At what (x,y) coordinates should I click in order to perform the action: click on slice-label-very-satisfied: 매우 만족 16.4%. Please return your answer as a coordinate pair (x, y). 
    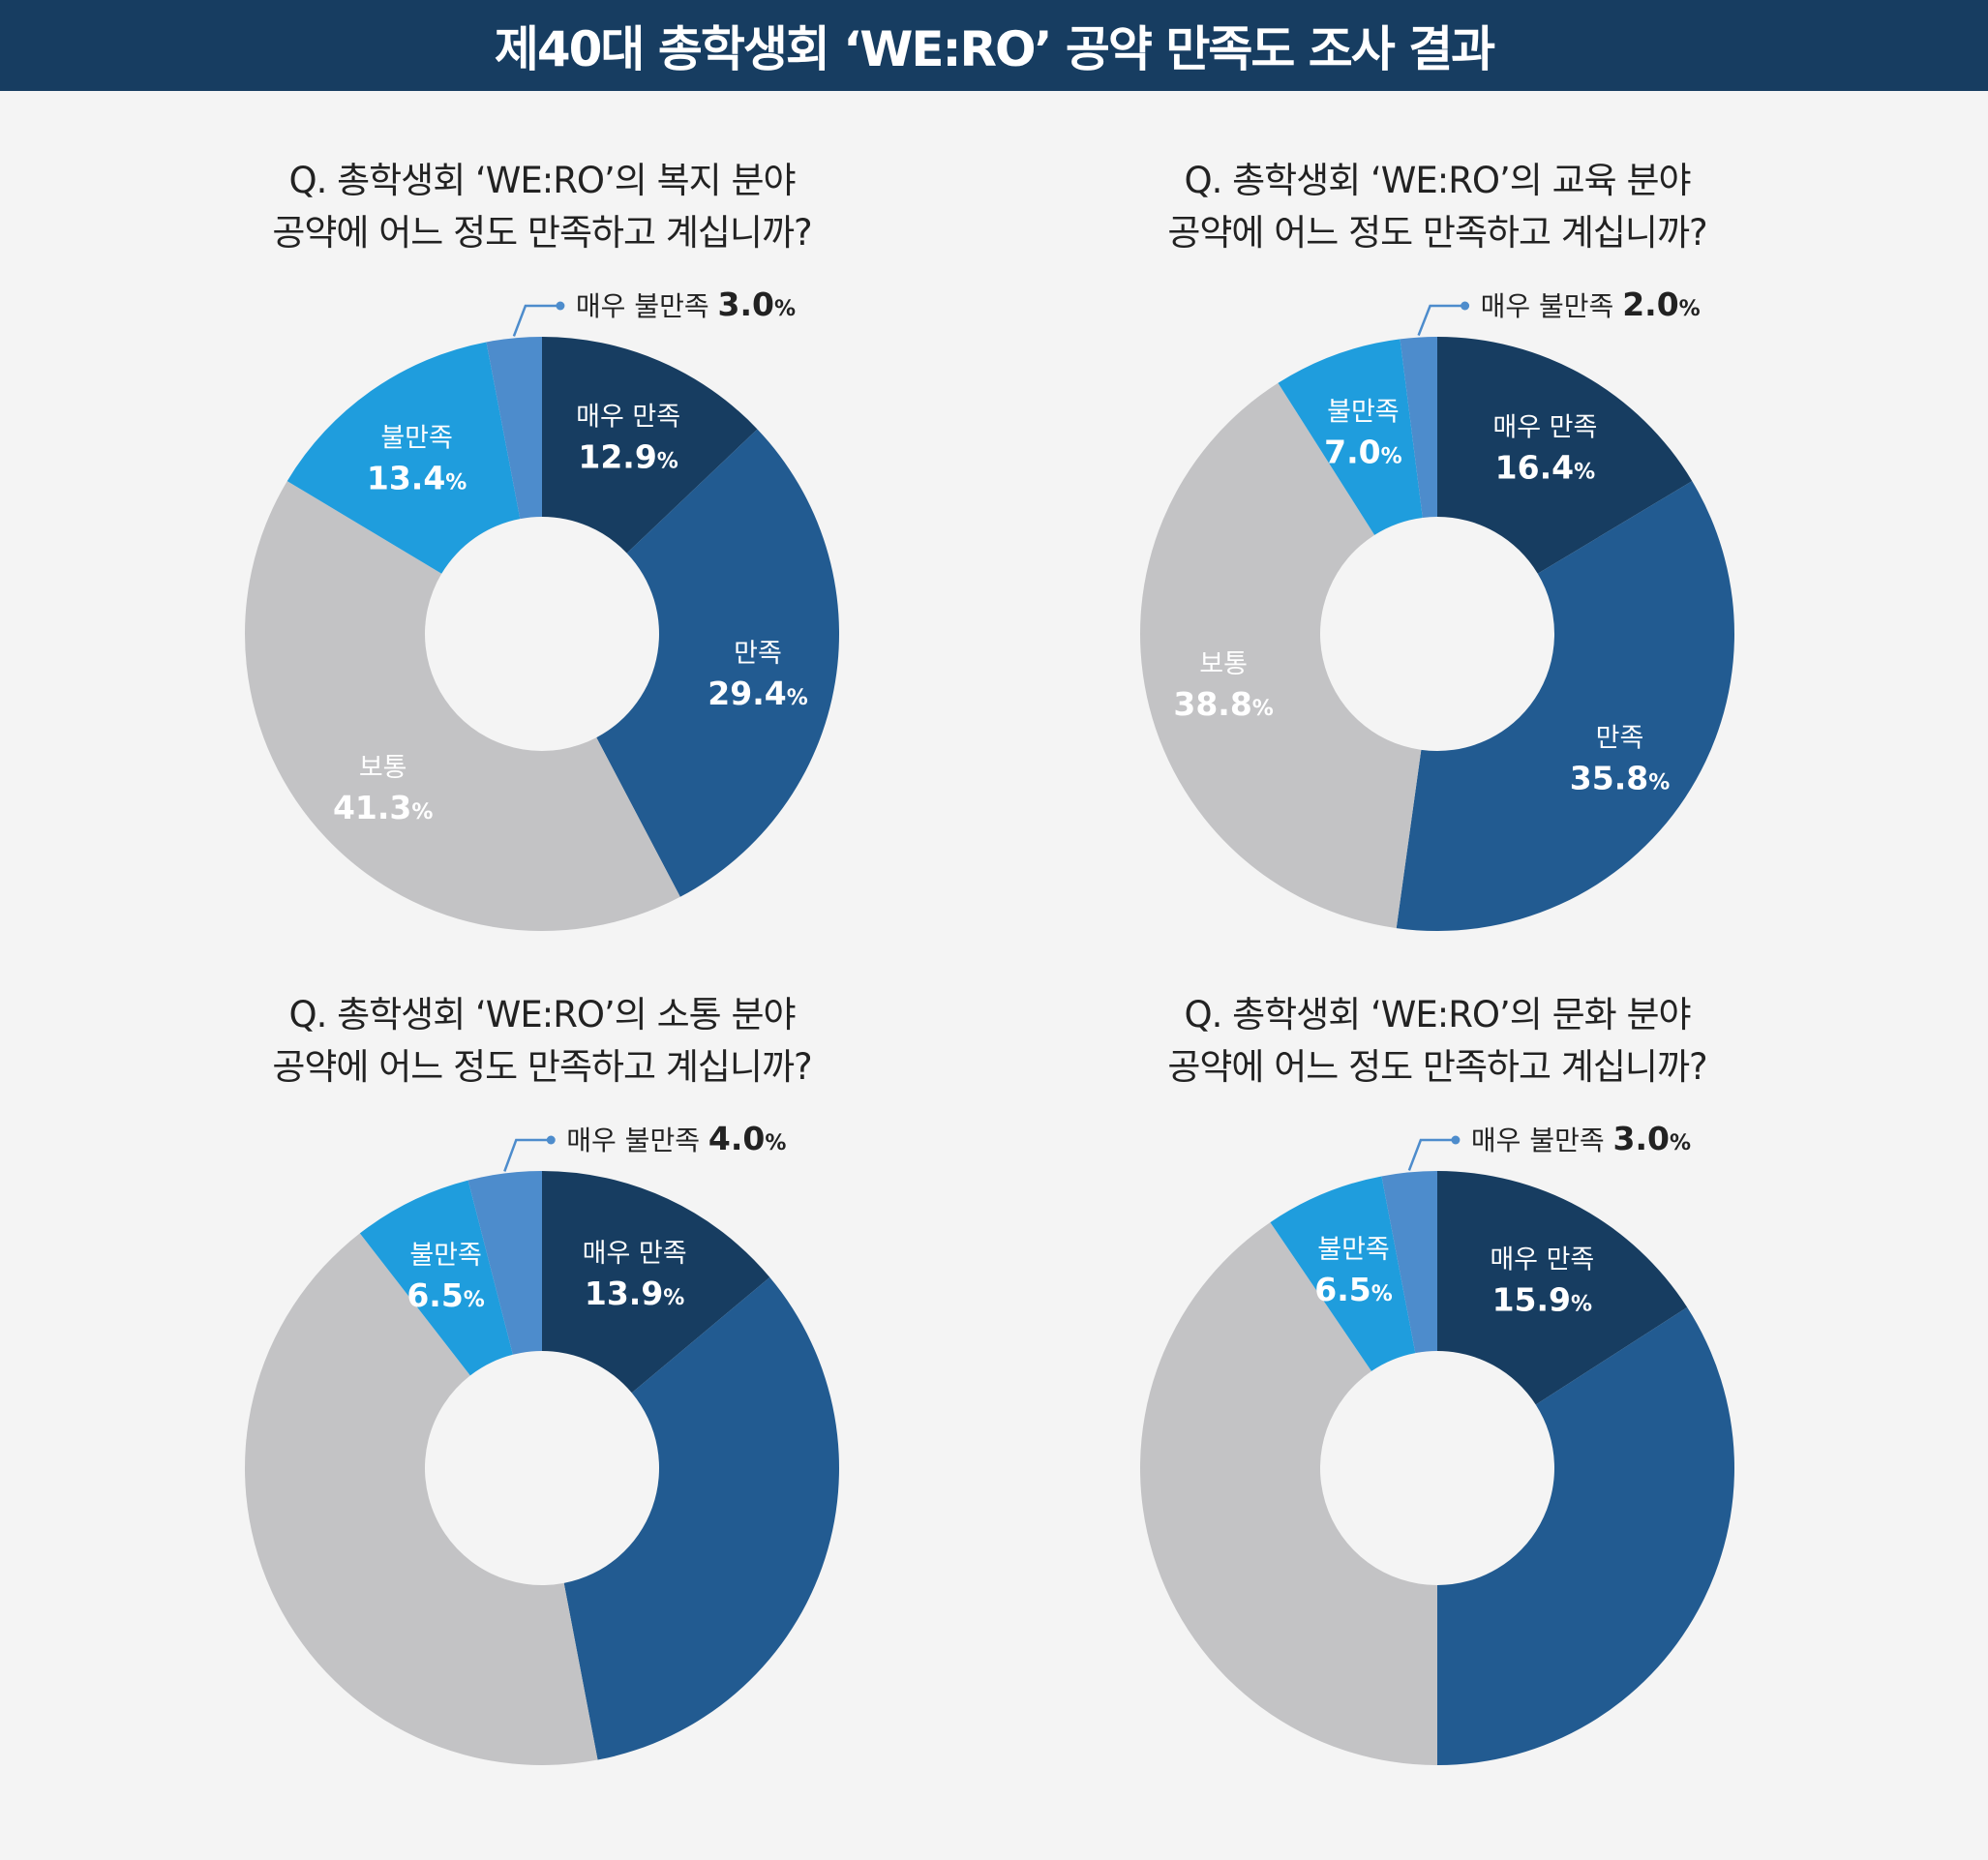
    Looking at the image, I should click on (1544, 449).